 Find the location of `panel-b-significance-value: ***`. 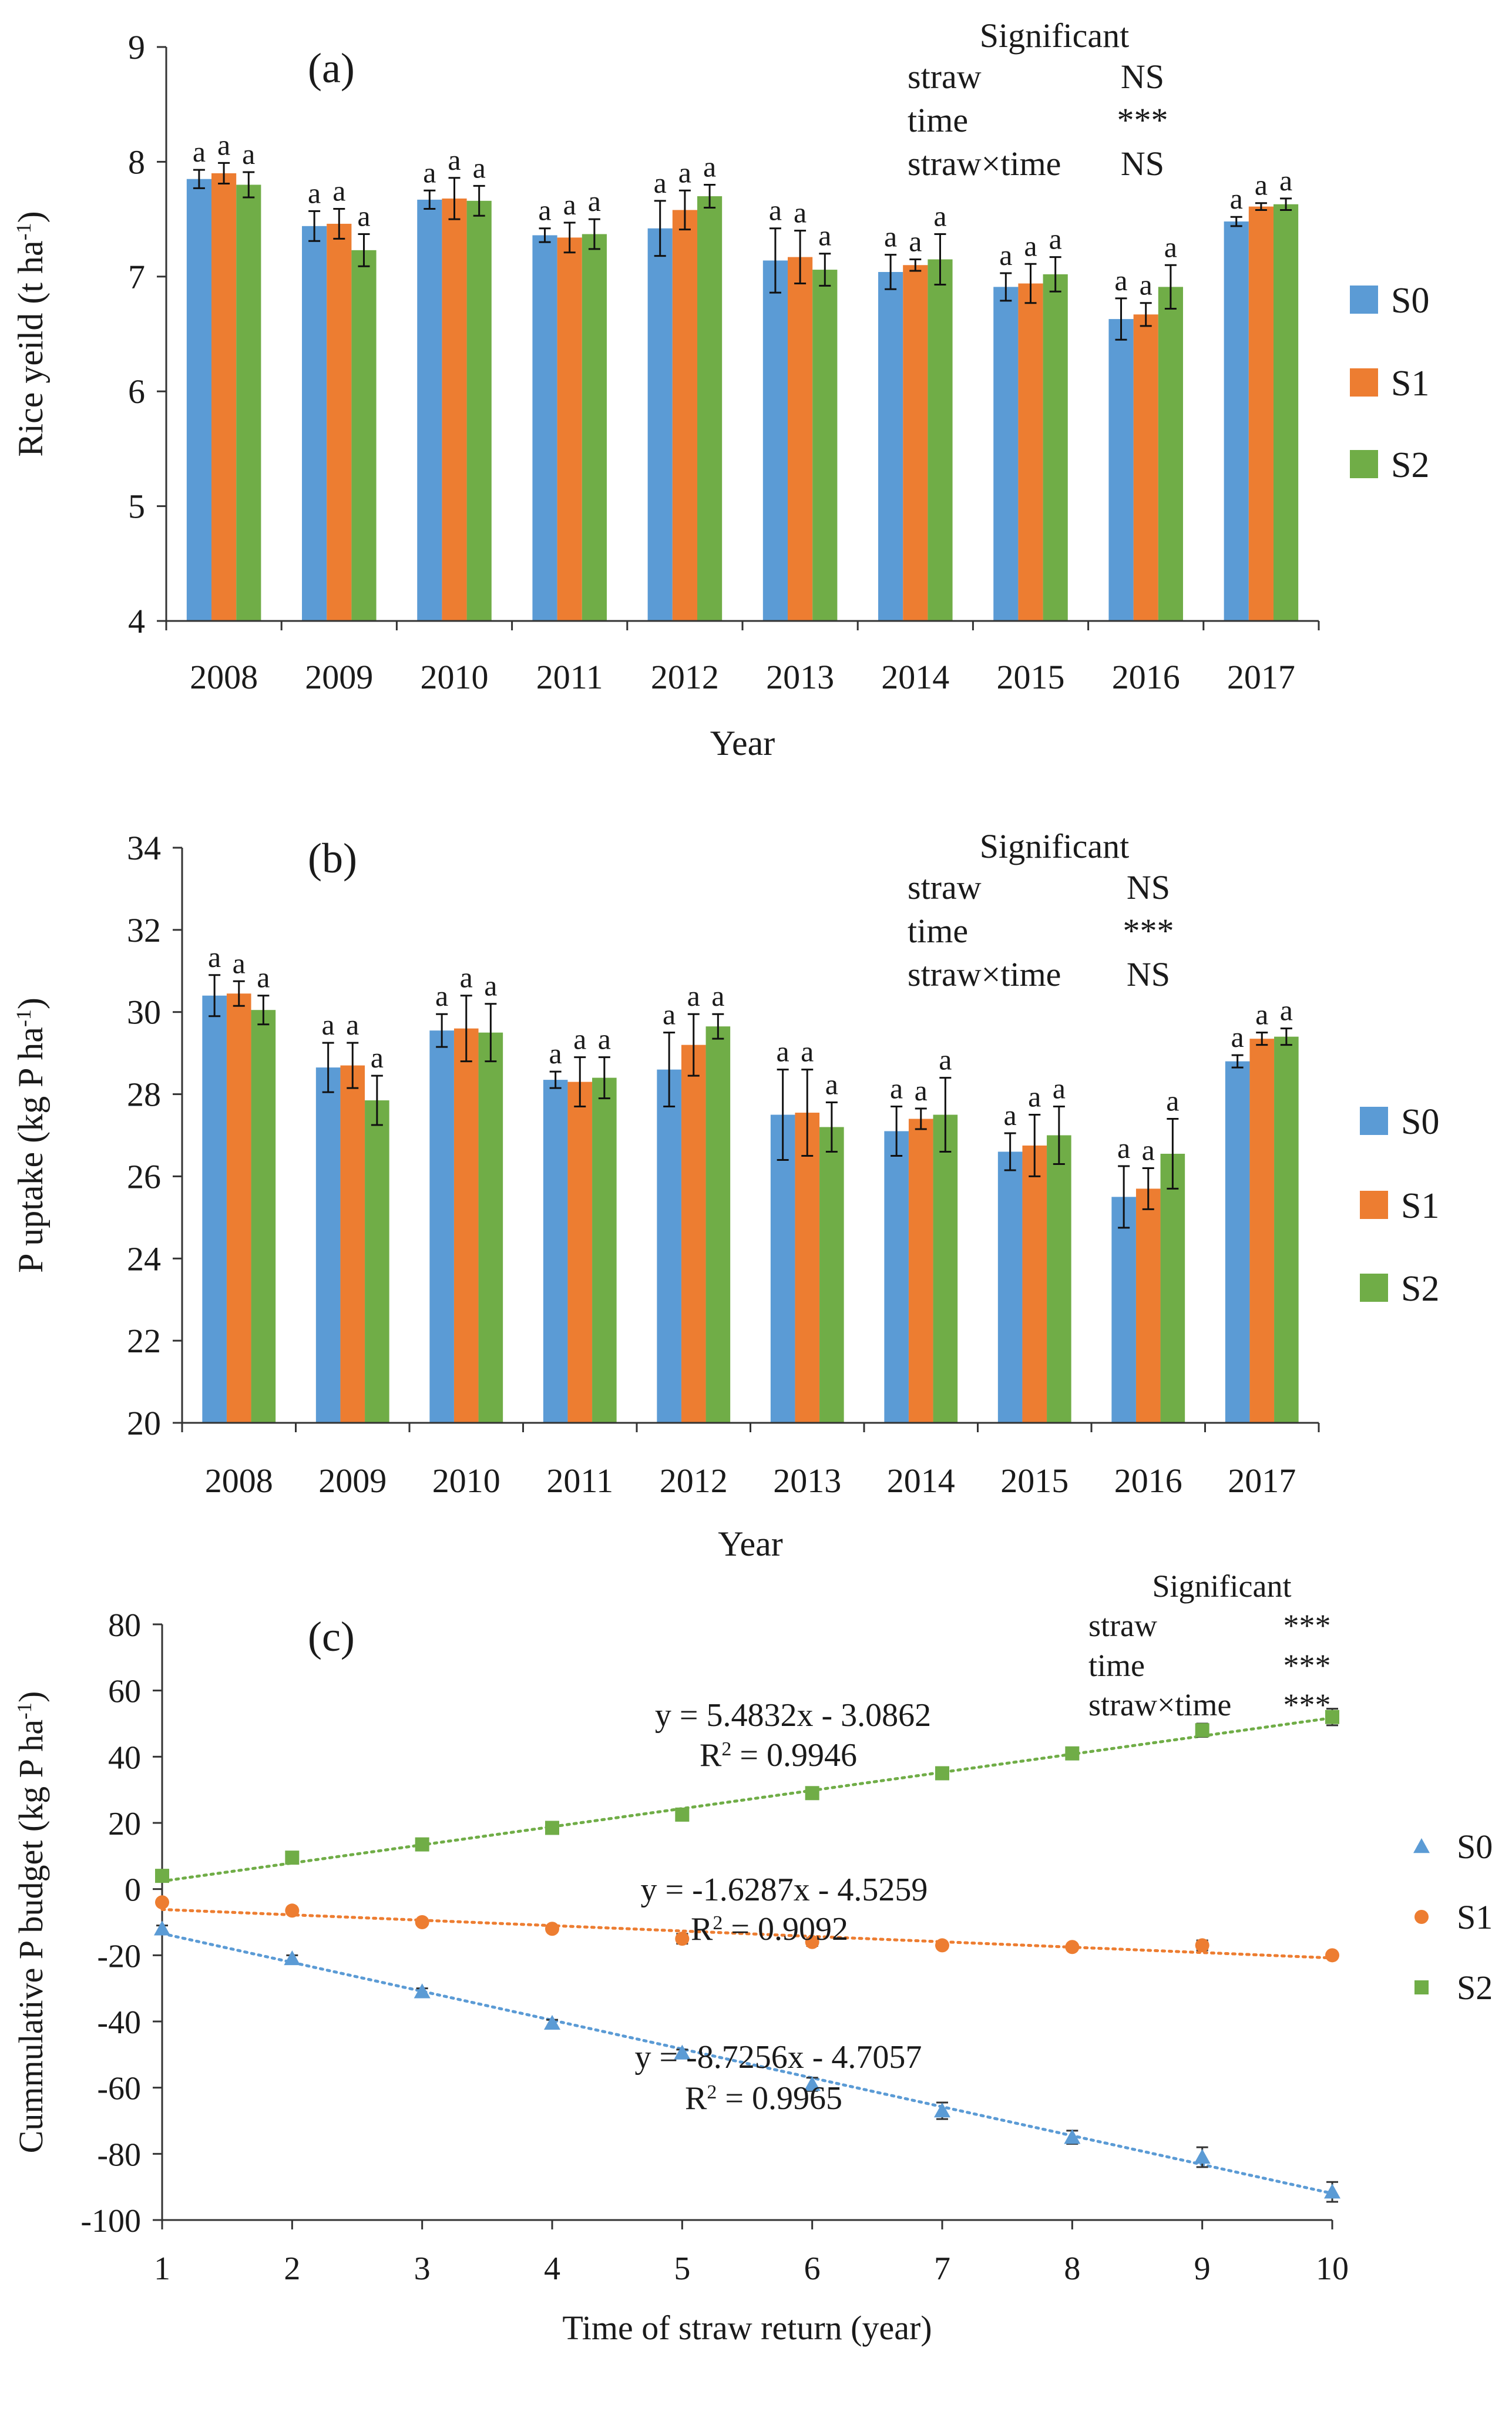

panel-b-significance-value: *** is located at coordinates (1148, 931).